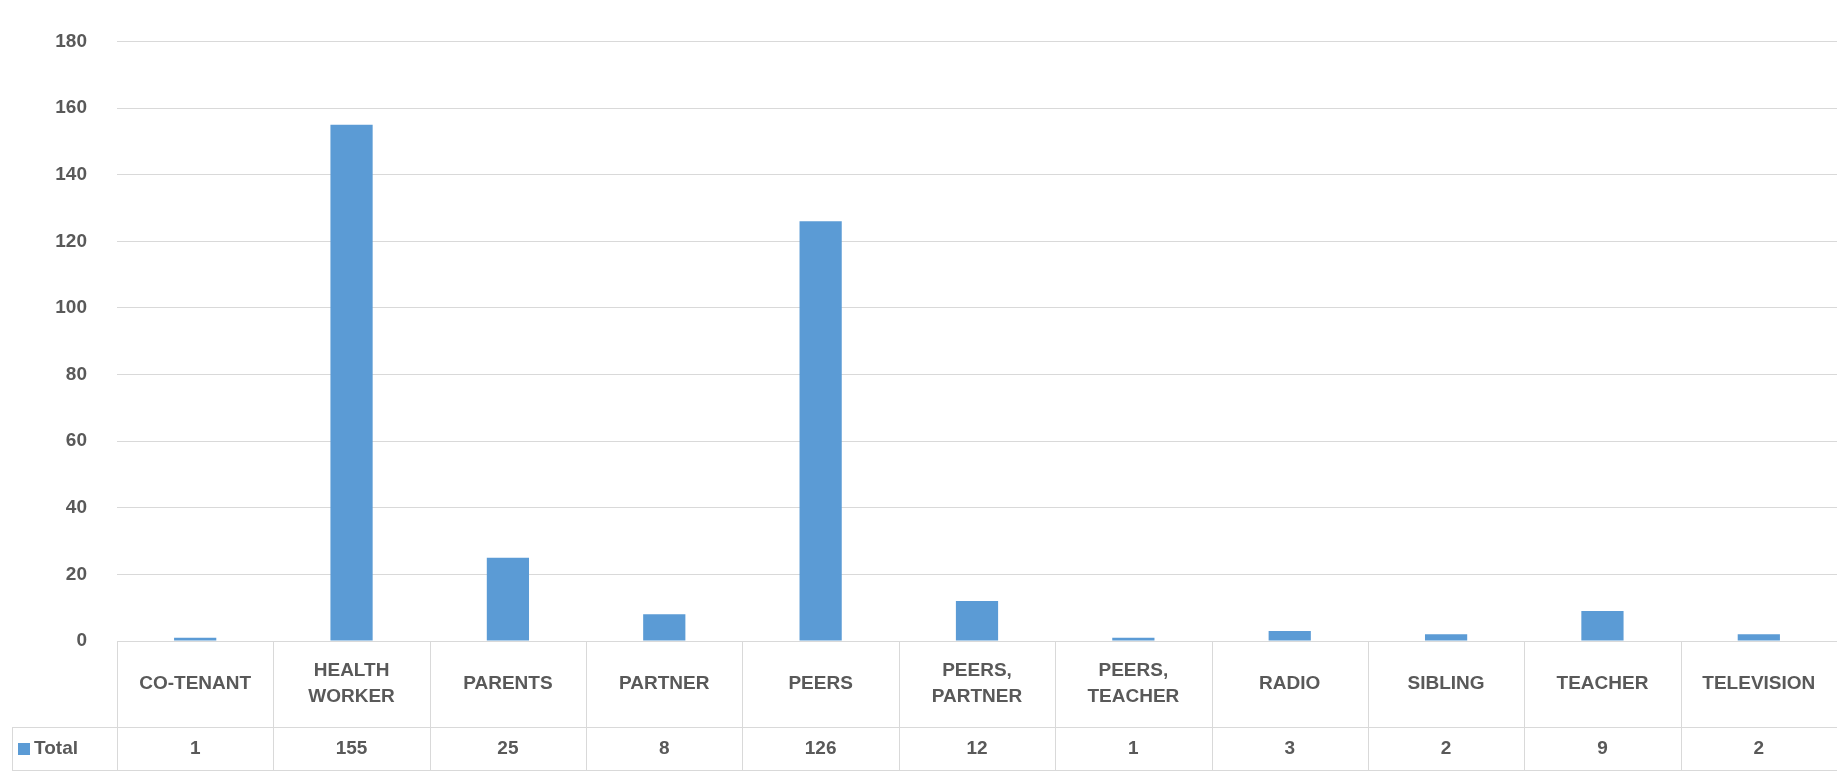 The image size is (1837, 773). What do you see at coordinates (76, 506) in the screenshot?
I see `y-tick-label: 40` at bounding box center [76, 506].